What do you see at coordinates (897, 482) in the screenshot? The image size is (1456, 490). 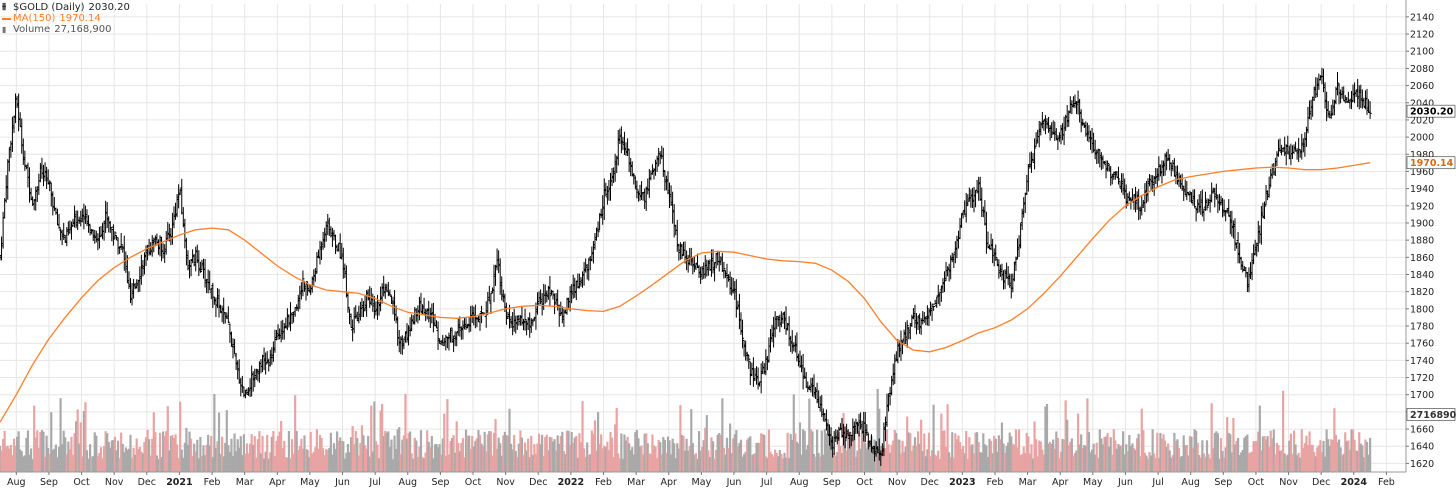 I see `x-tick-label: Nov` at bounding box center [897, 482].